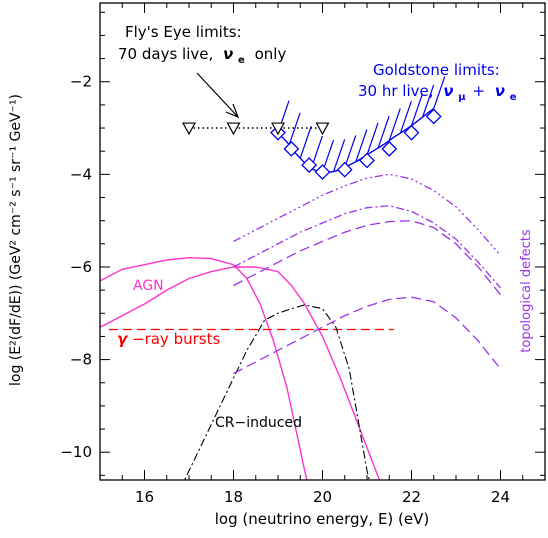 Image resolution: width=548 pixels, height=538 pixels. What do you see at coordinates (148, 286) in the screenshot?
I see `agn-label: AGN` at bounding box center [148, 286].